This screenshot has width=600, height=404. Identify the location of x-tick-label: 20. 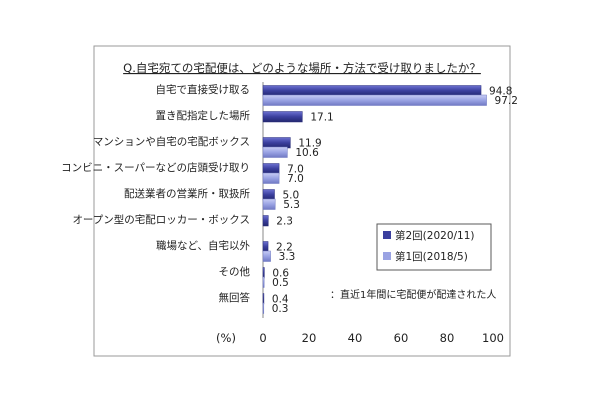
(309, 338).